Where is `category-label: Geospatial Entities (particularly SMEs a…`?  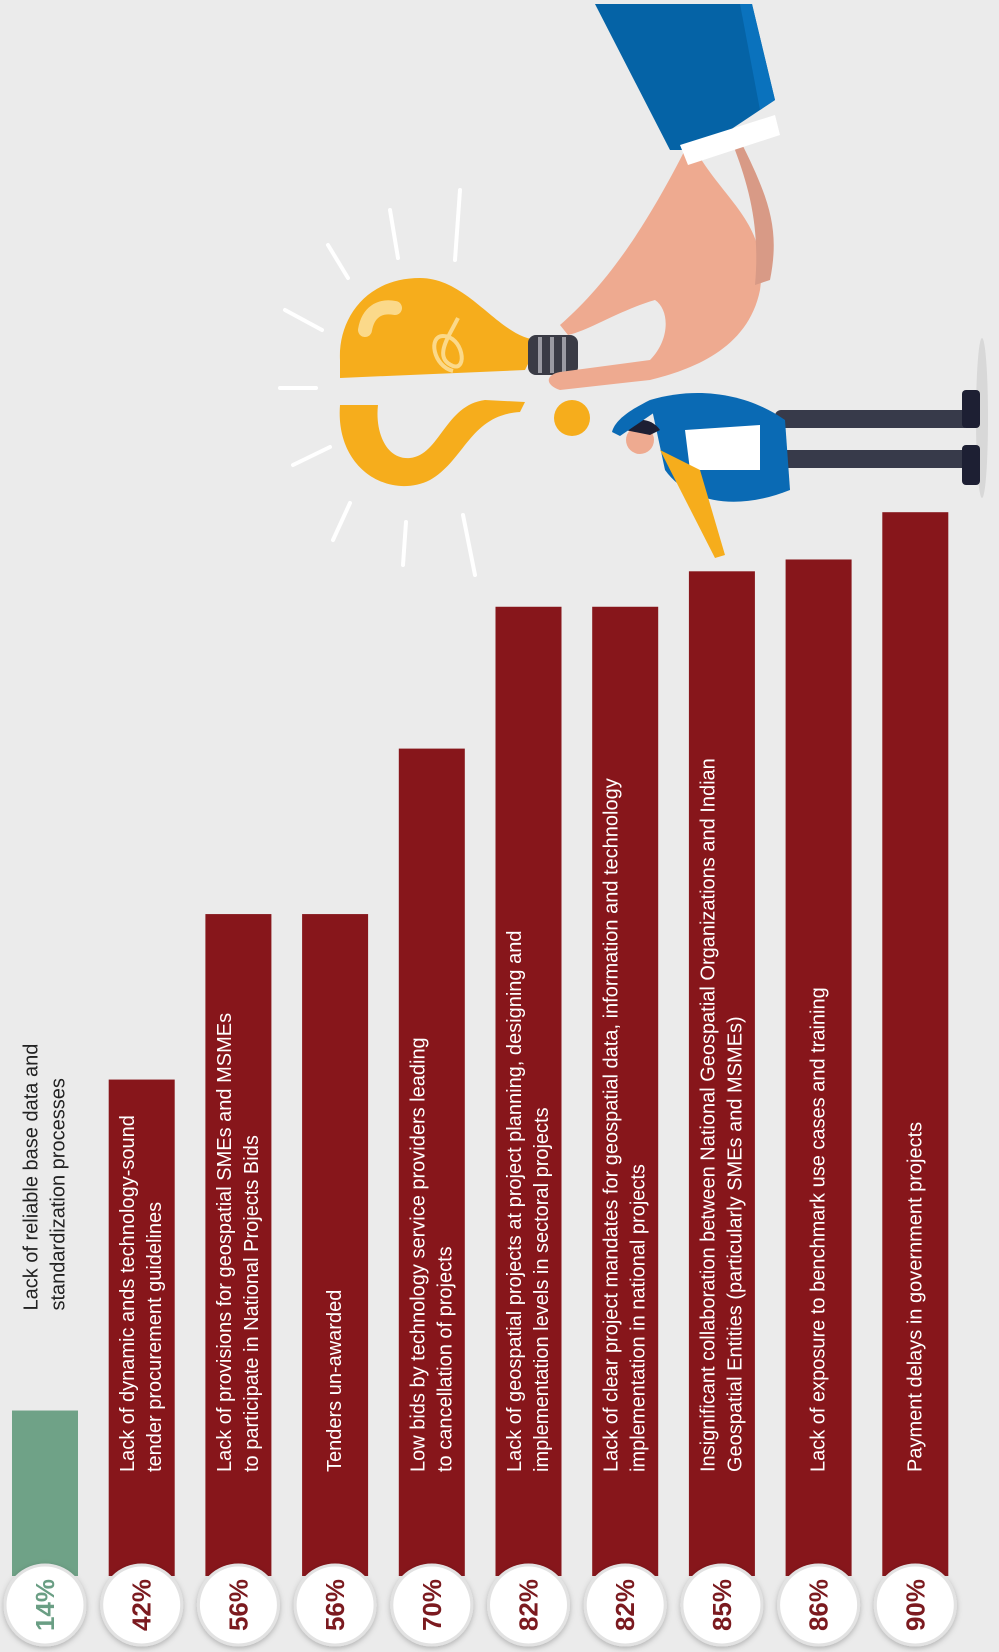
category-label: Geospatial Entities (particularly SMEs a… is located at coordinates (735, 1244).